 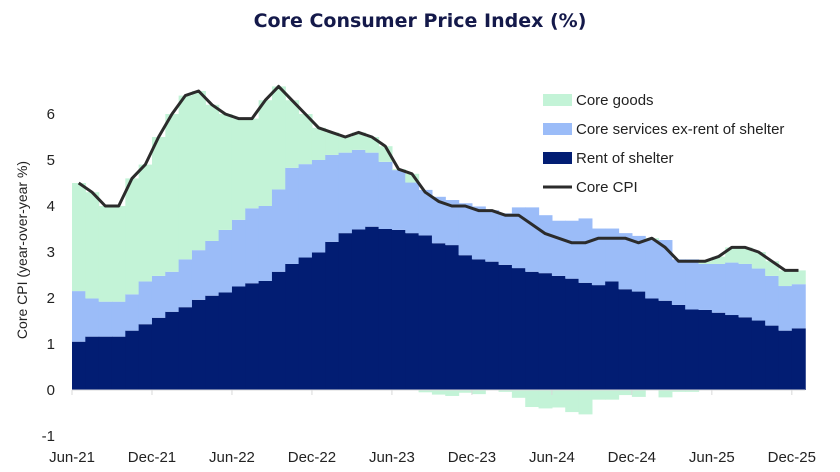 What do you see at coordinates (51, 344) in the screenshot?
I see `y-tick-label: 1` at bounding box center [51, 344].